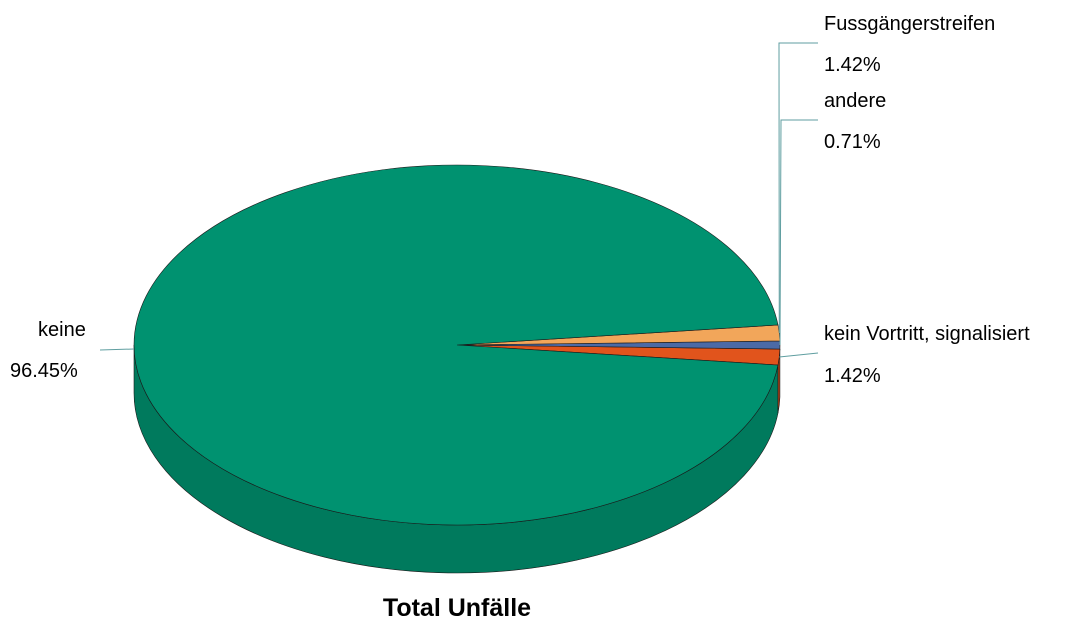 The image size is (1072, 623). What do you see at coordinates (852, 376) in the screenshot?
I see `slice-value-kein-vortritt: 1.42%` at bounding box center [852, 376].